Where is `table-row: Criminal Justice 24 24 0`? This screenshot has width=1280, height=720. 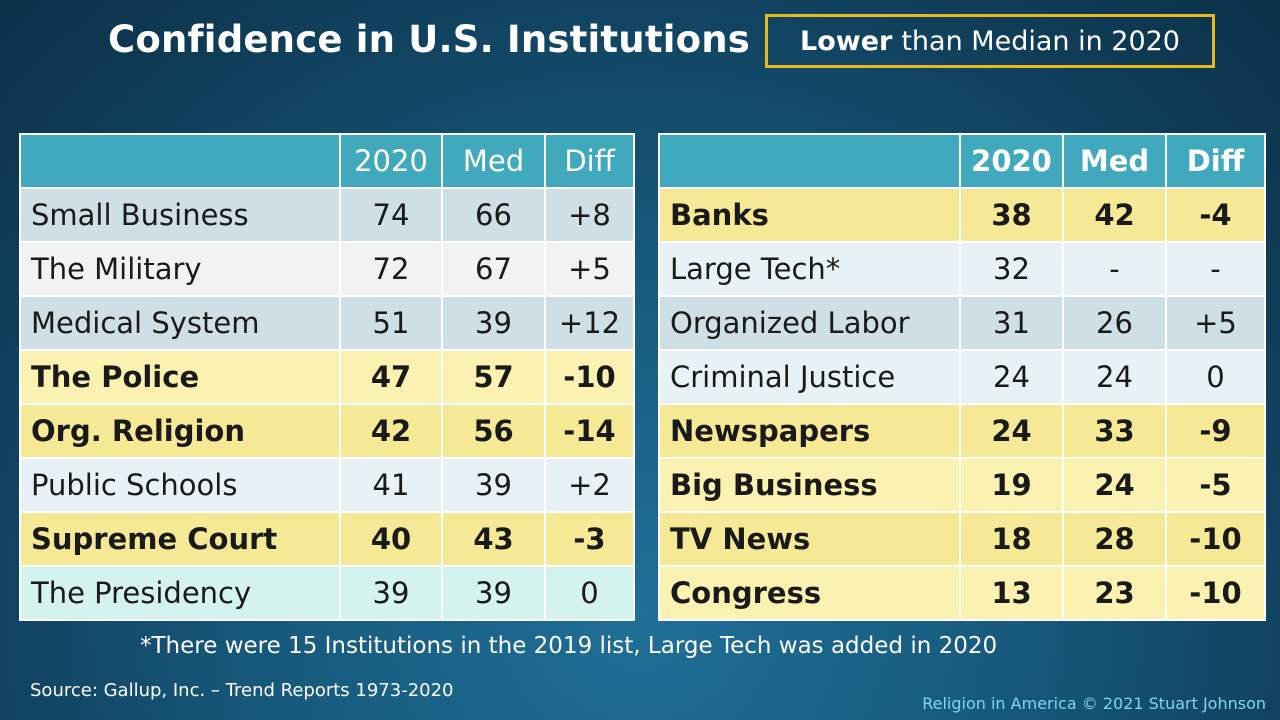
table-row: Criminal Justice 24 24 0 is located at coordinates (962, 377).